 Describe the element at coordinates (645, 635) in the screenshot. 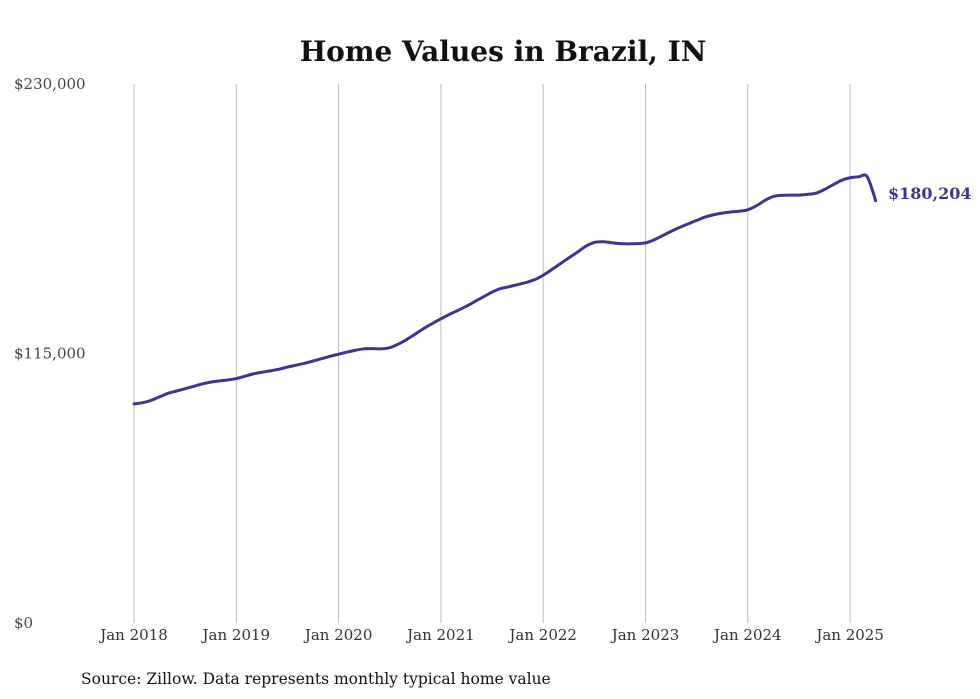

I see `x-tick-label: Jan 2023` at that location.